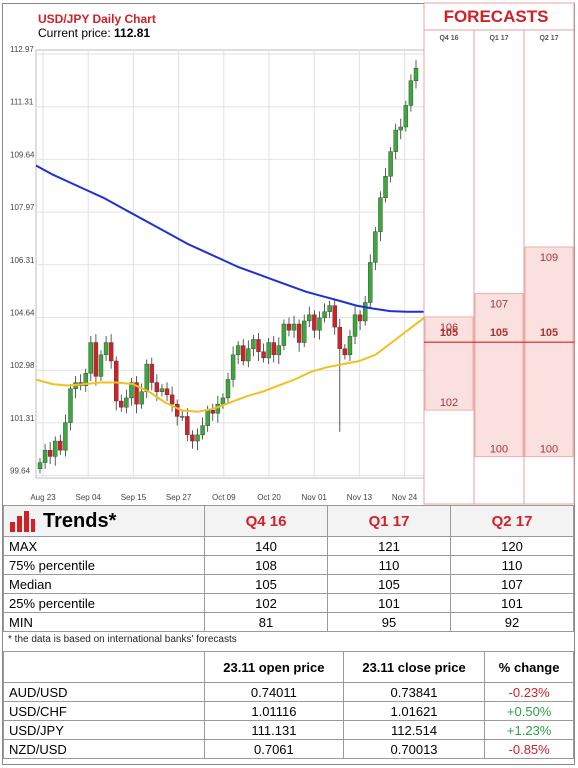  Describe the element at coordinates (499, 375) in the screenshot. I see `forecast-range-bar` at that location.